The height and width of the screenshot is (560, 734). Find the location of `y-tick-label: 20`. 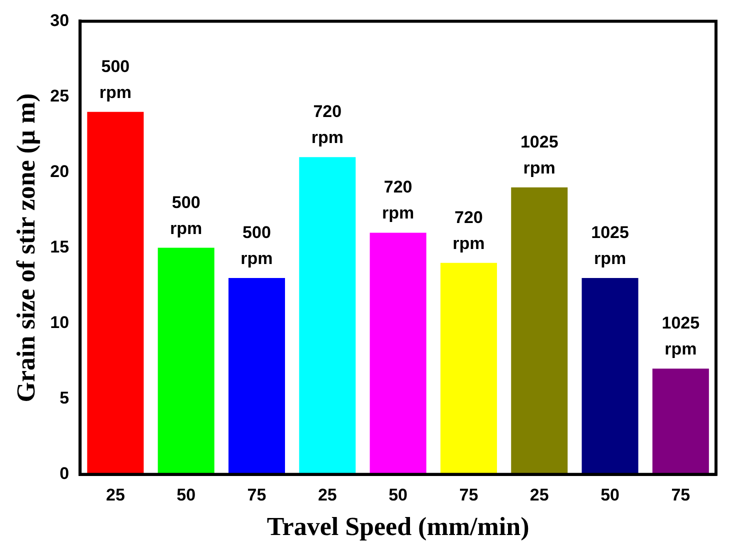

y-tick-label: 20 is located at coordinates (60, 171).